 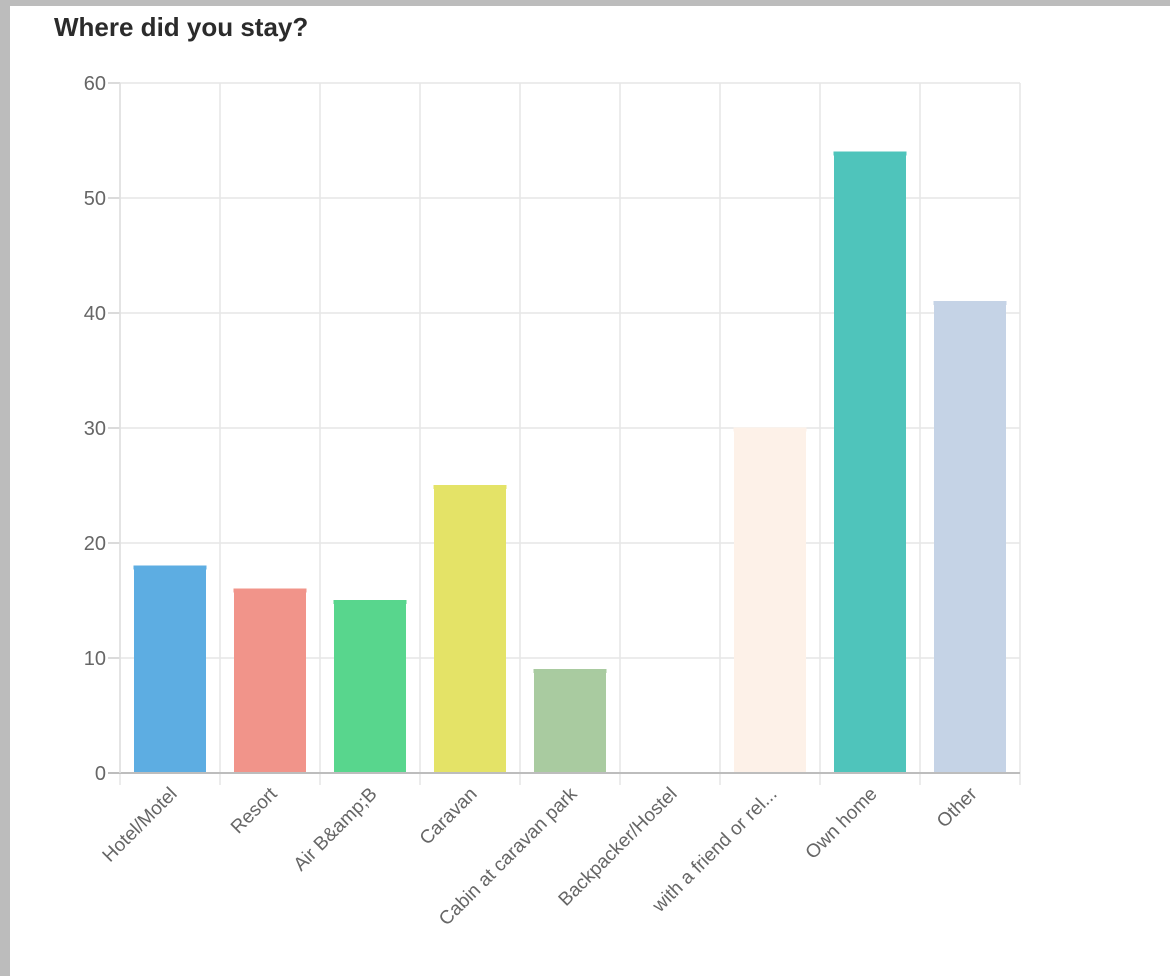 I want to click on x-tick-label: Hotel/Motel, so click(x=140, y=825).